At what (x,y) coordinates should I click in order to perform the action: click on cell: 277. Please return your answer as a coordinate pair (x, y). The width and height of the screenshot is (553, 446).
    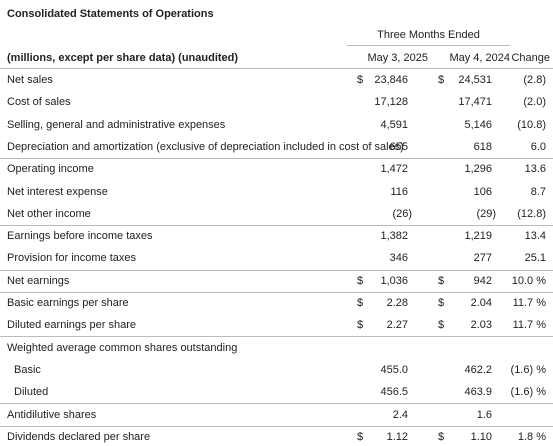
    Looking at the image, I should click on (482, 258).